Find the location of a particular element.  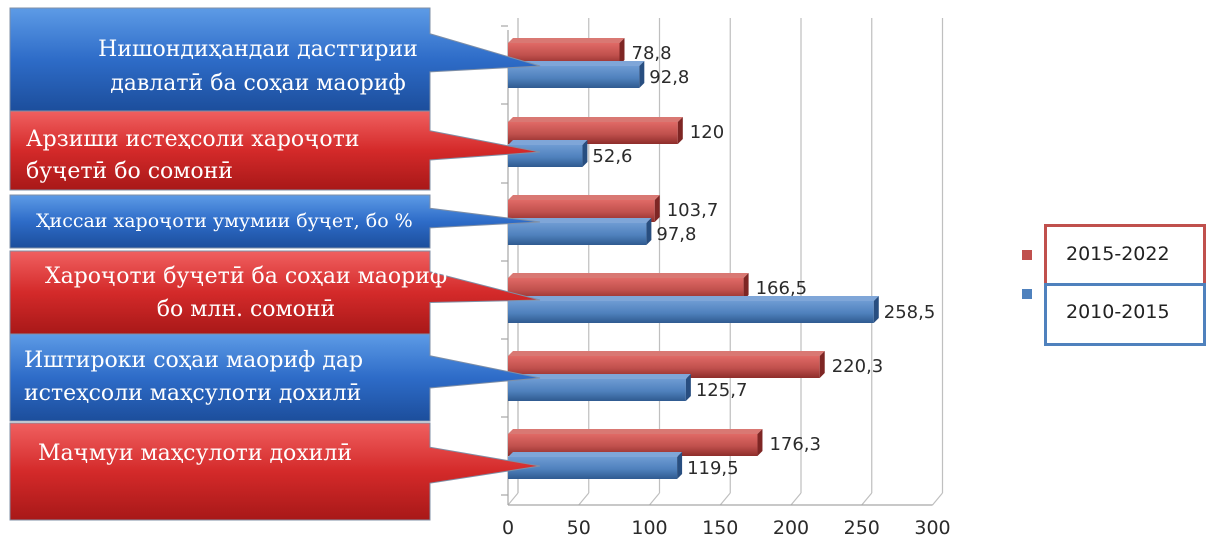

legend-label-2010-2015: 2010-2015 is located at coordinates (1118, 312).